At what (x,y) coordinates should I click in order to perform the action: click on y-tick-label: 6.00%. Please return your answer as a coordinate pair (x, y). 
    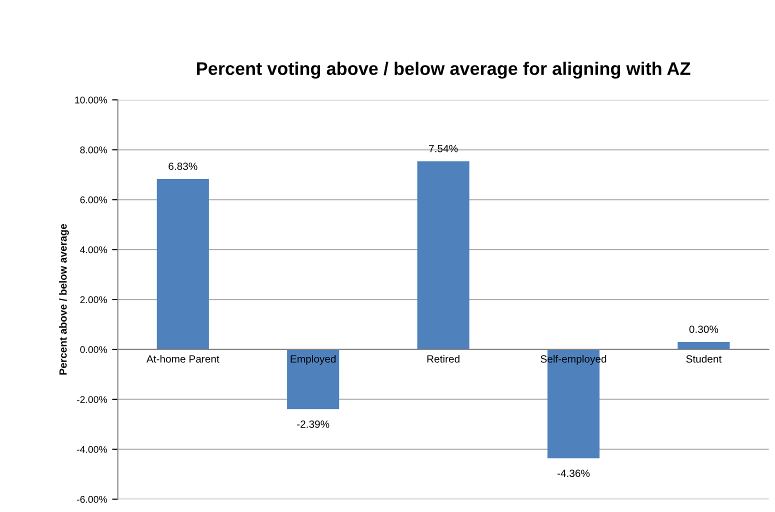
    Looking at the image, I should click on (94, 200).